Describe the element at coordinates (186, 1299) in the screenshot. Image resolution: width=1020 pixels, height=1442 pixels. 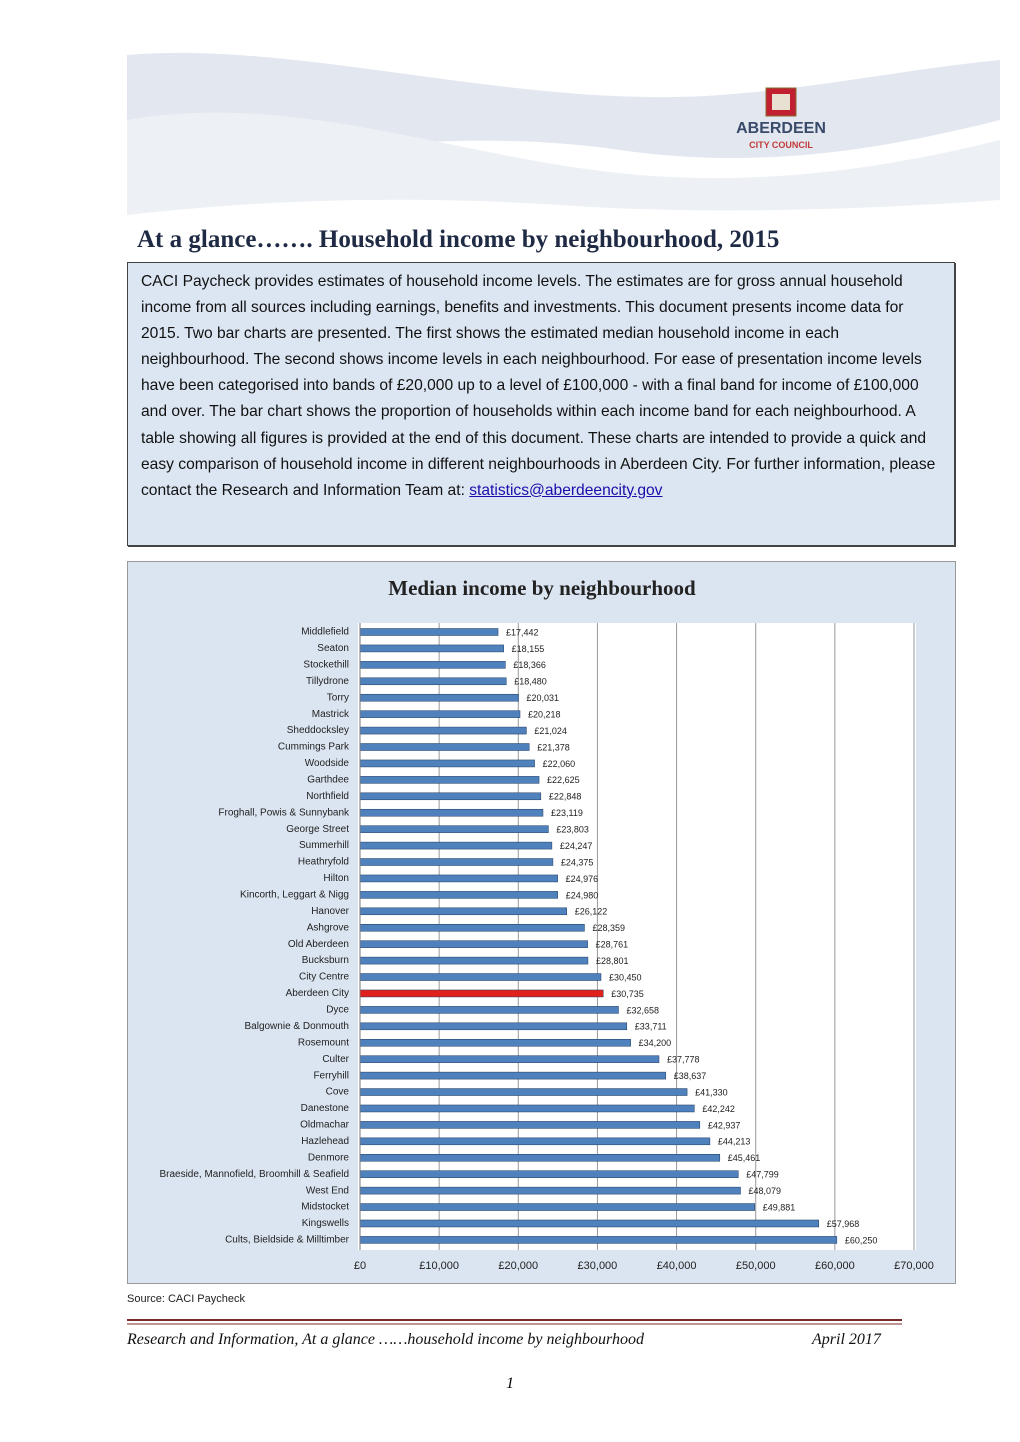
I see `source: Source: CACI Paycheck` at that location.